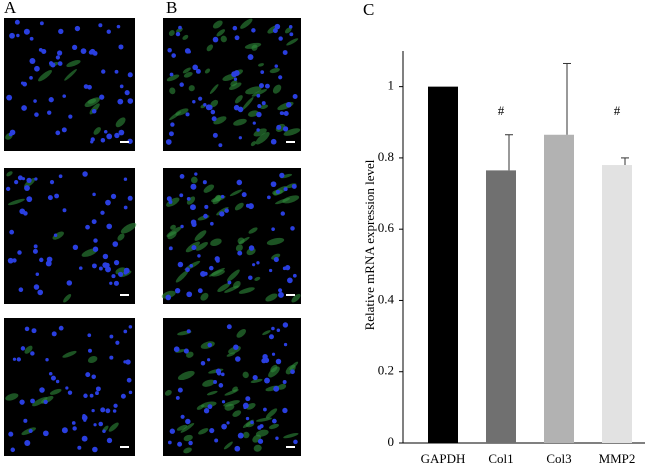  Describe the element at coordinates (10, 8) in the screenshot. I see `panel-label: A` at that location.